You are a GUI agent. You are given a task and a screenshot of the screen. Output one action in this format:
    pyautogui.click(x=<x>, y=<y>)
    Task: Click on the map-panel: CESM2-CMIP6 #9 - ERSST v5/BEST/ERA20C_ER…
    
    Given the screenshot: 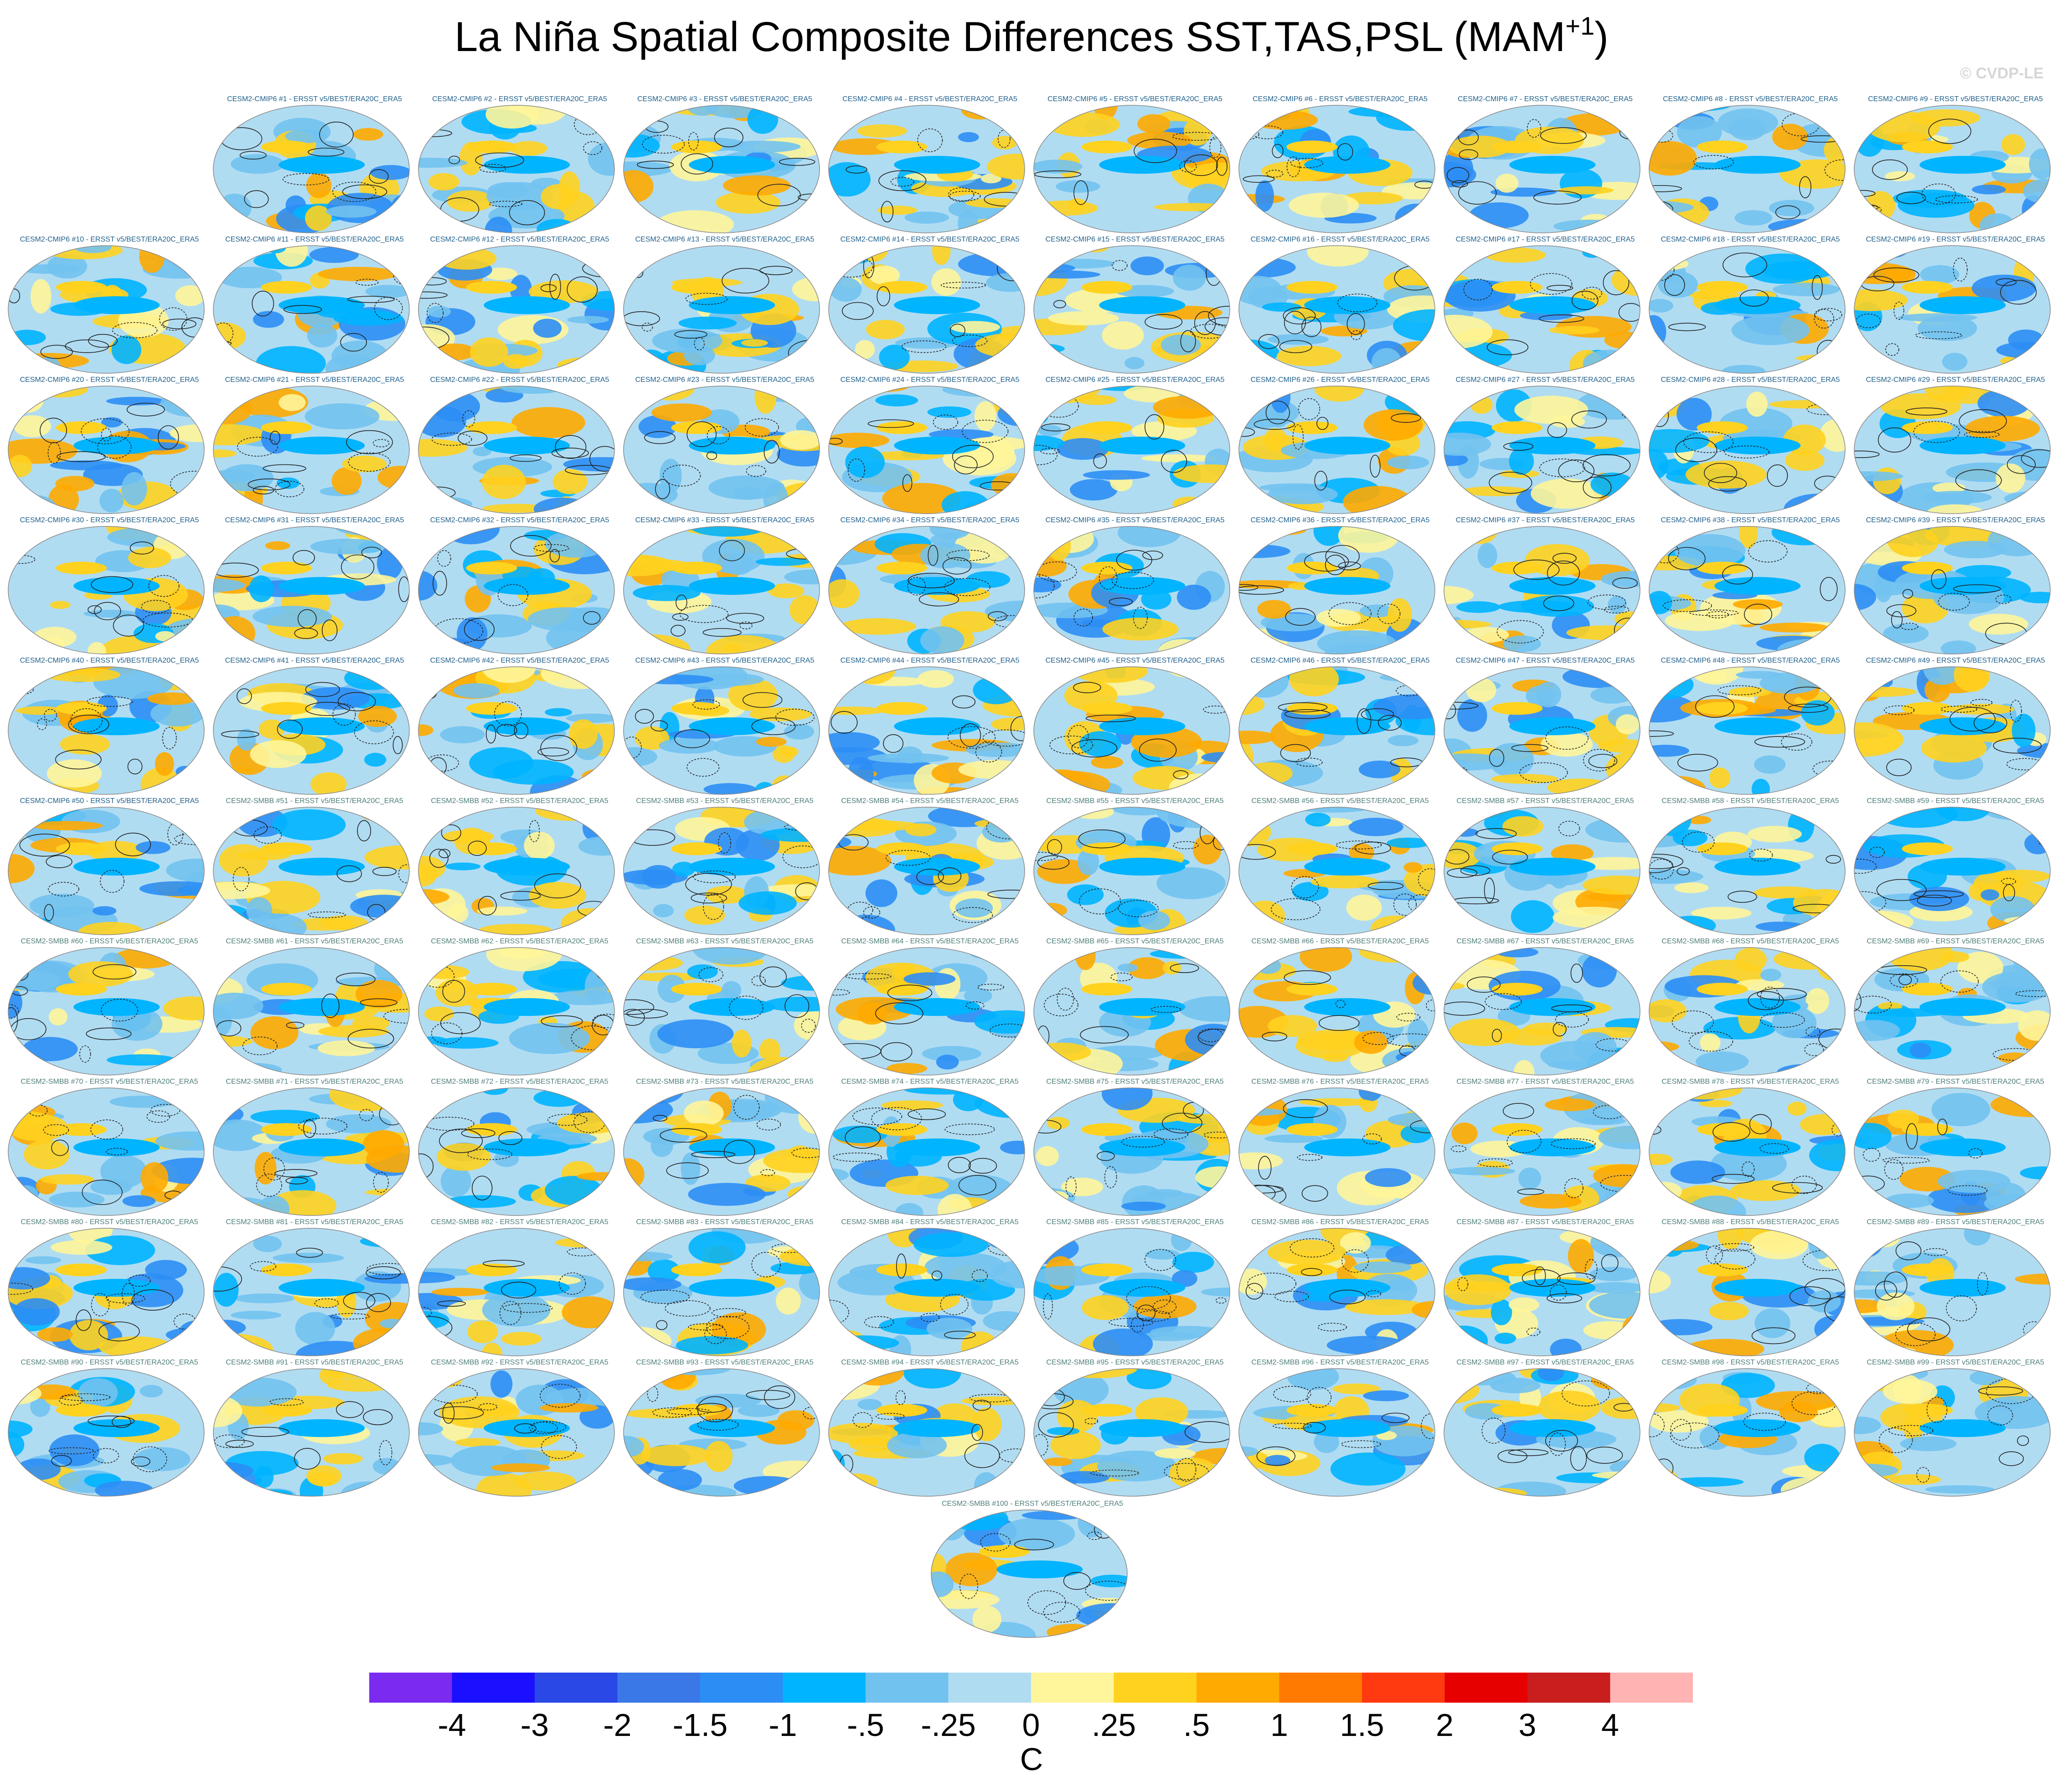 What is the action you would take?
    pyautogui.click(x=1955, y=164)
    